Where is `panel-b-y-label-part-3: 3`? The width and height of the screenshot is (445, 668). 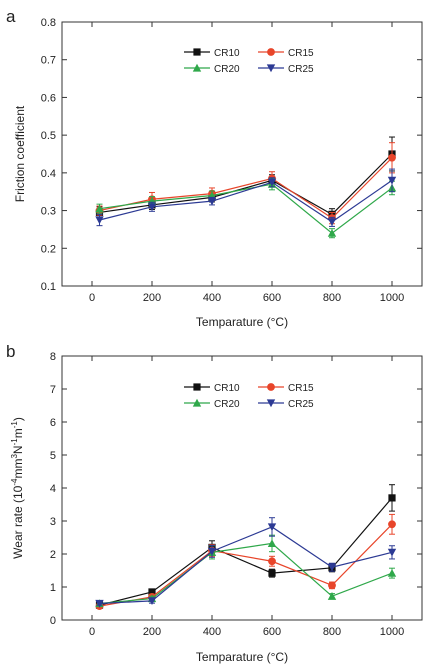
panel-b-y-label-part-3: 3 is located at coordinates (14, 456).